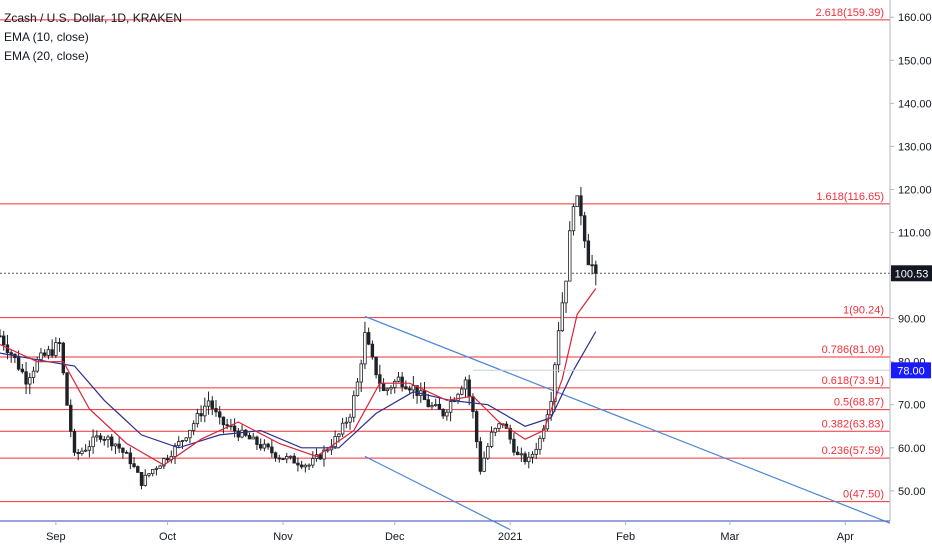  Describe the element at coordinates (853, 424) in the screenshot. I see `fib-level-label: 0.382(63.83)` at that location.